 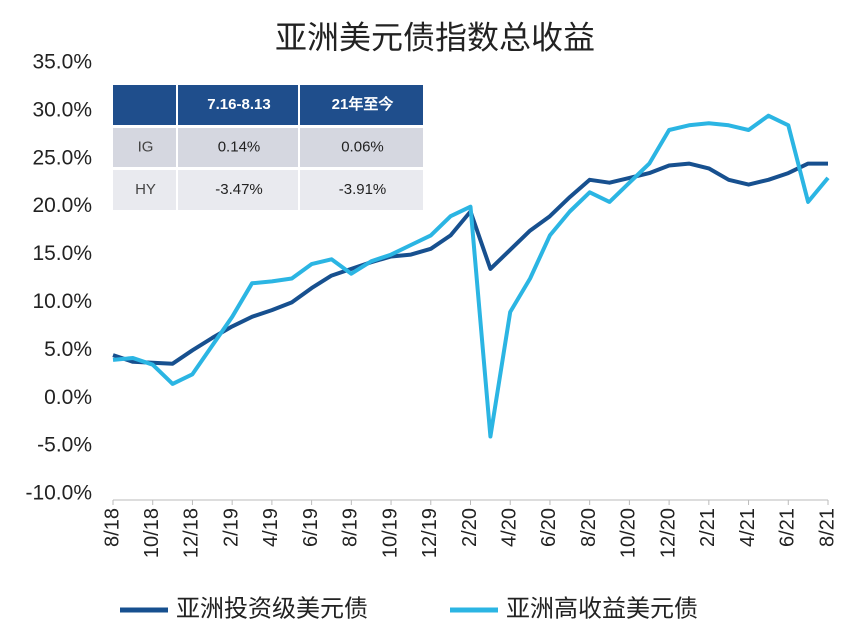 I want to click on x-tick-label: 4/19, so click(x=271, y=527).